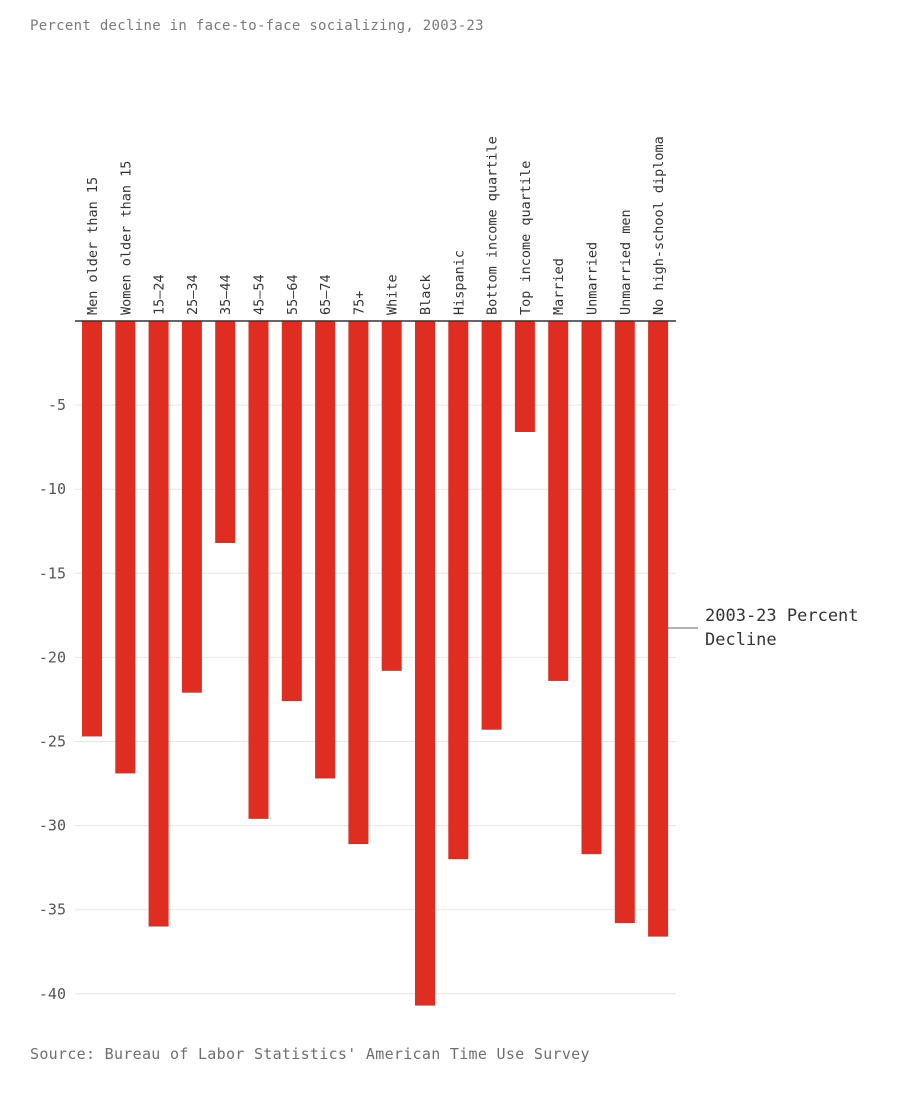 The image size is (912, 1106). I want to click on category-label: Hispanic, so click(459, 282).